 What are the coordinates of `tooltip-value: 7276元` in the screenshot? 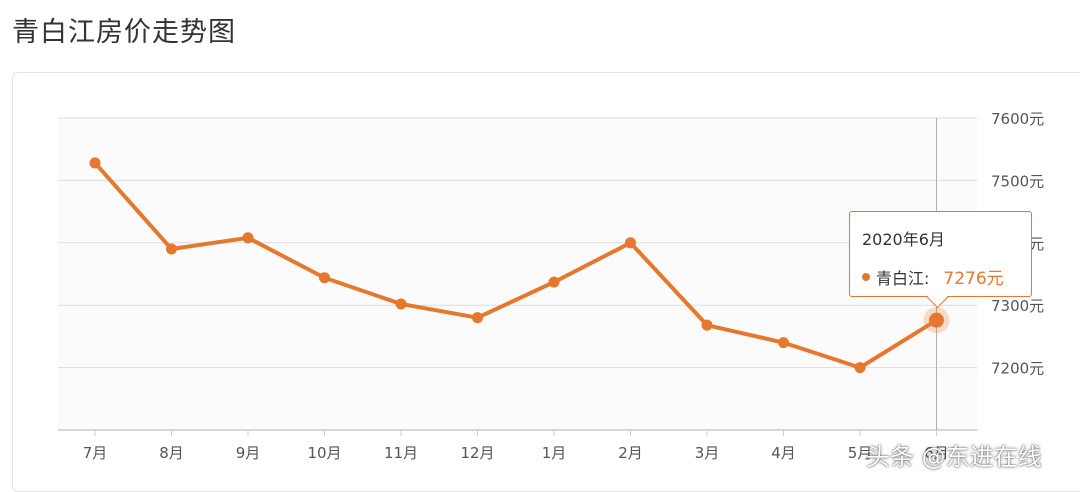 It's located at (973, 279).